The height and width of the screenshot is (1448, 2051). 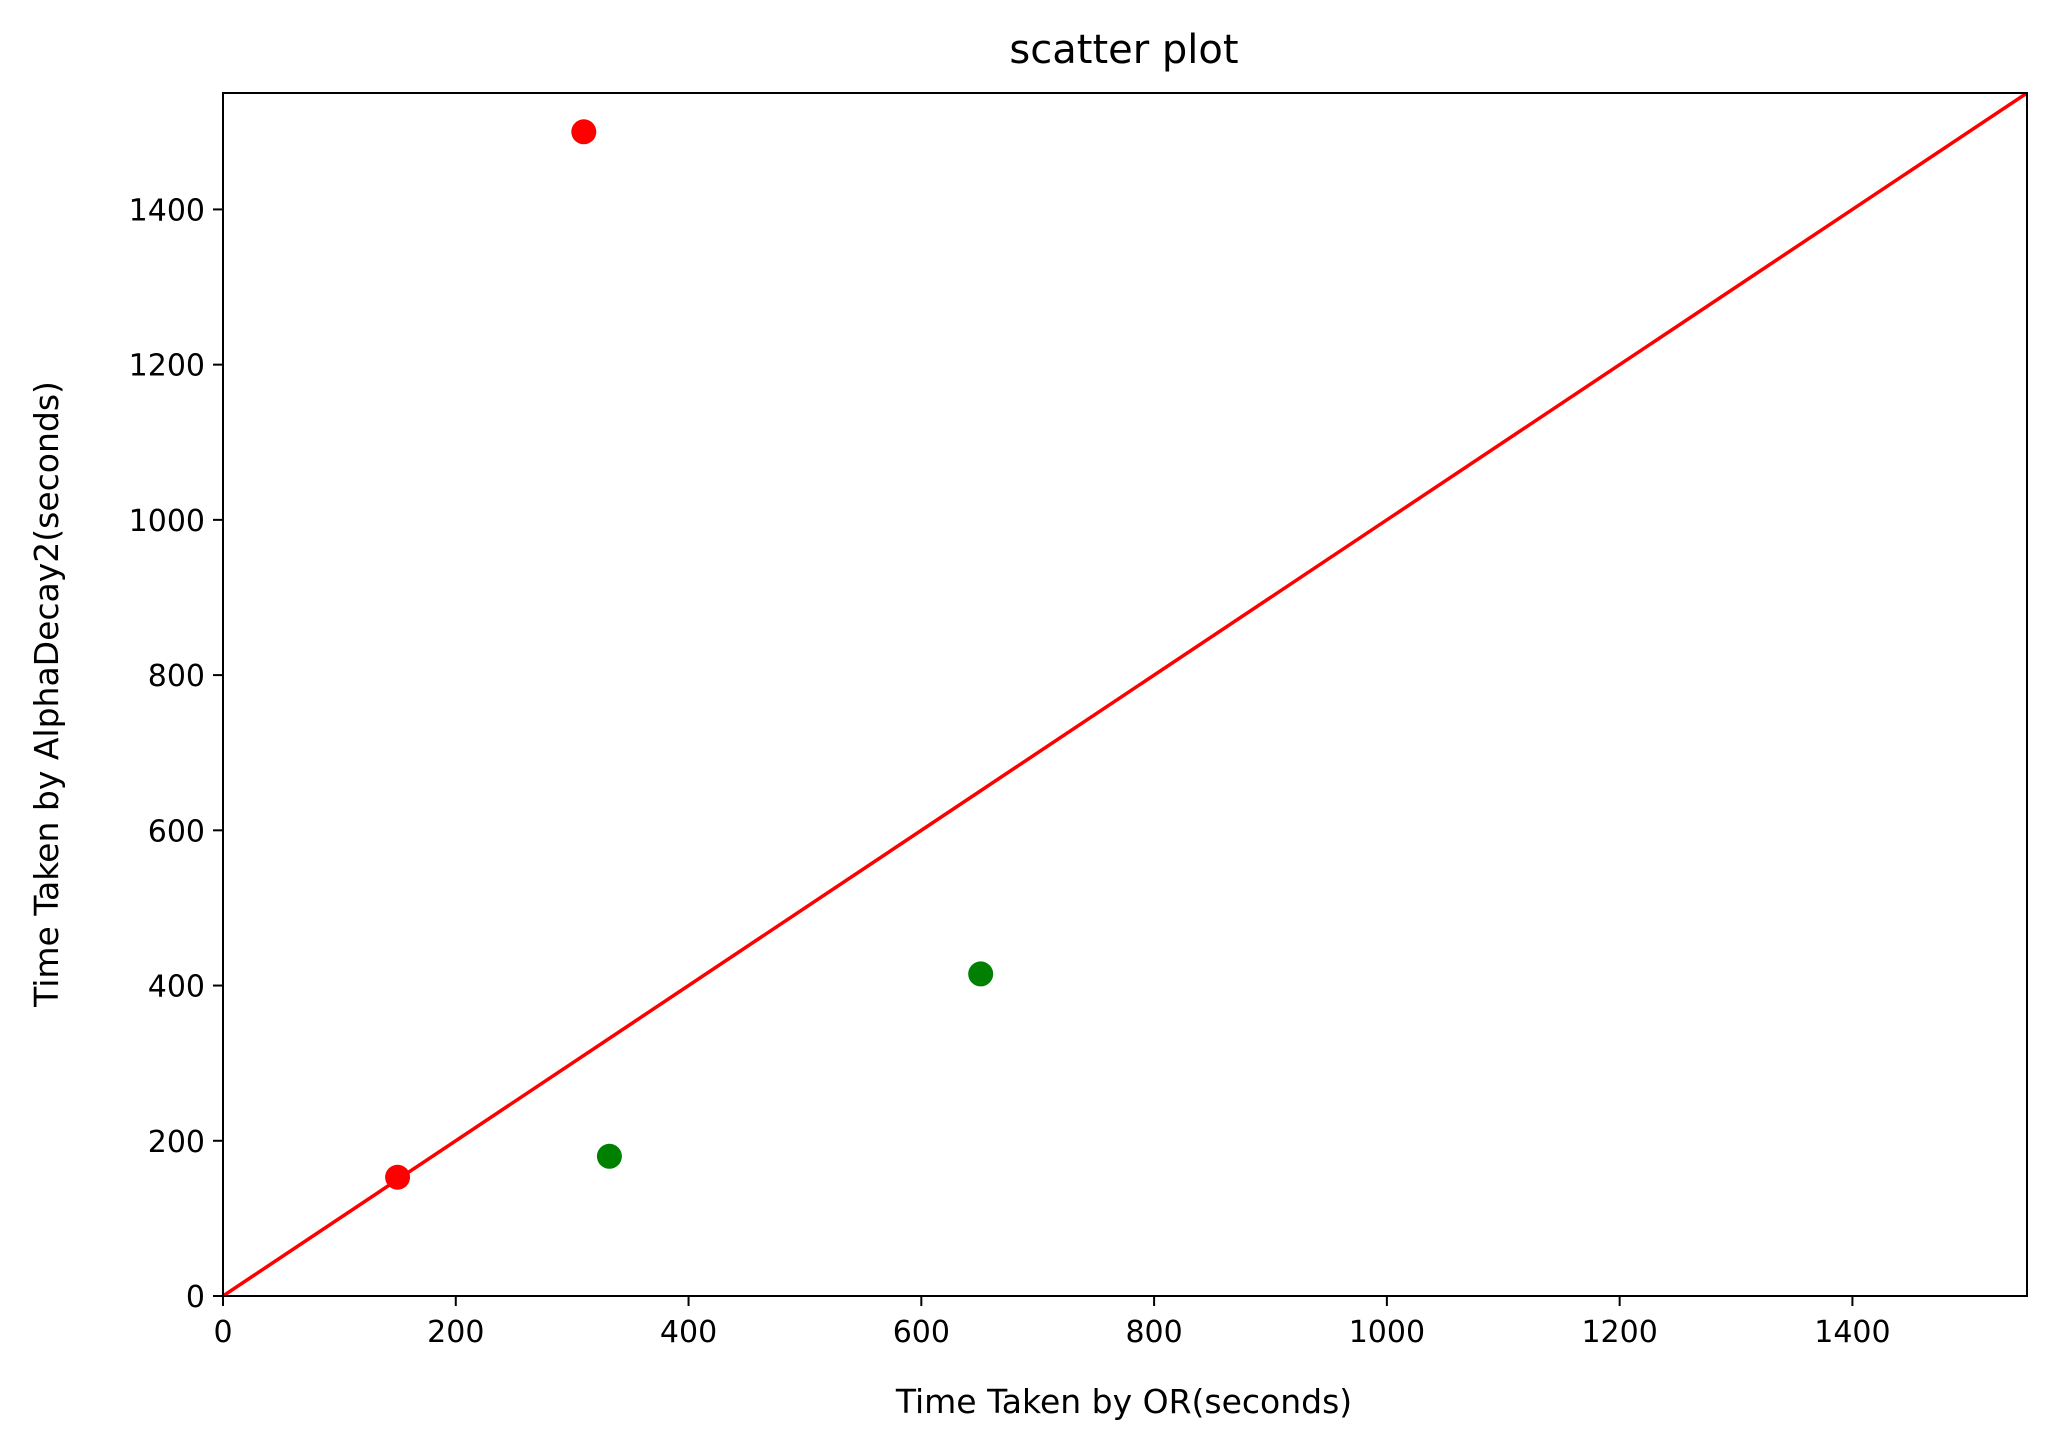 What do you see at coordinates (455, 1332) in the screenshot?
I see `x-tick-label: 200` at bounding box center [455, 1332].